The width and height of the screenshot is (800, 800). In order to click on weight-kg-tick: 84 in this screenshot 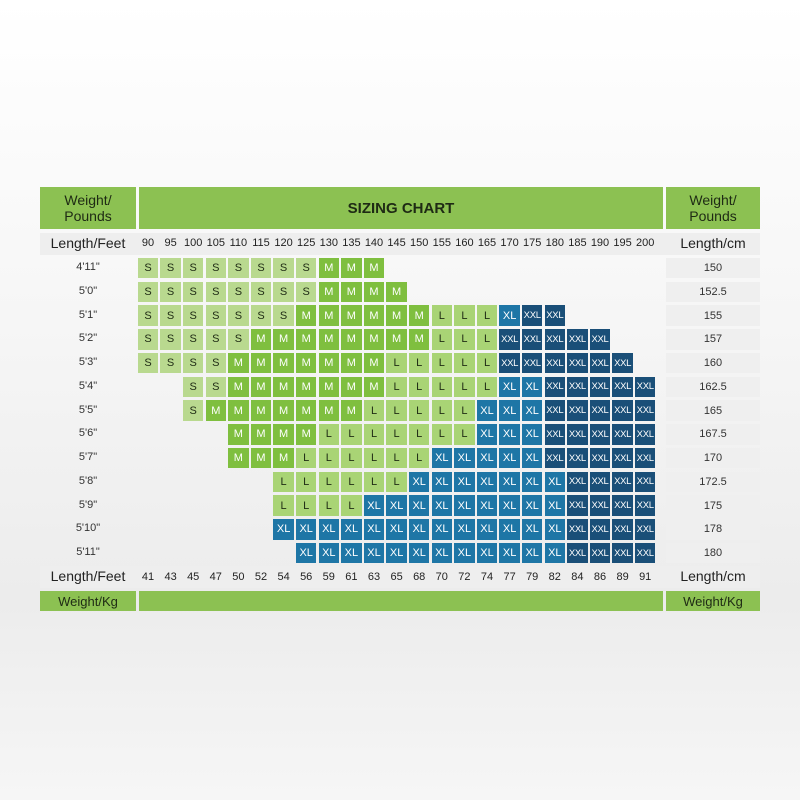, I will do `click(577, 577)`.